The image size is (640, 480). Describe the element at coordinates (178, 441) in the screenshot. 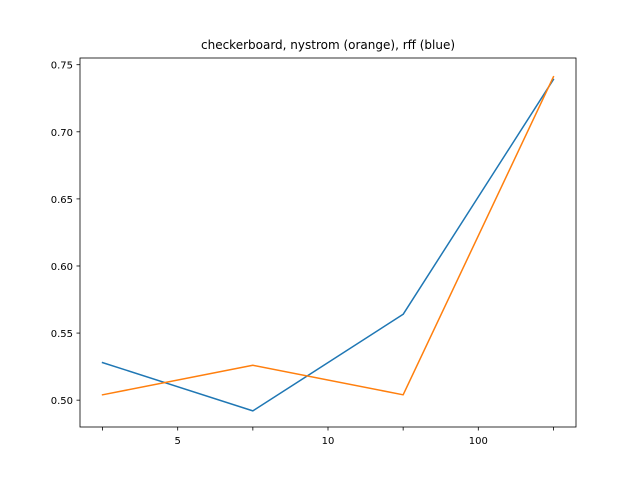

I see `x-tick-label-1: 5` at that location.